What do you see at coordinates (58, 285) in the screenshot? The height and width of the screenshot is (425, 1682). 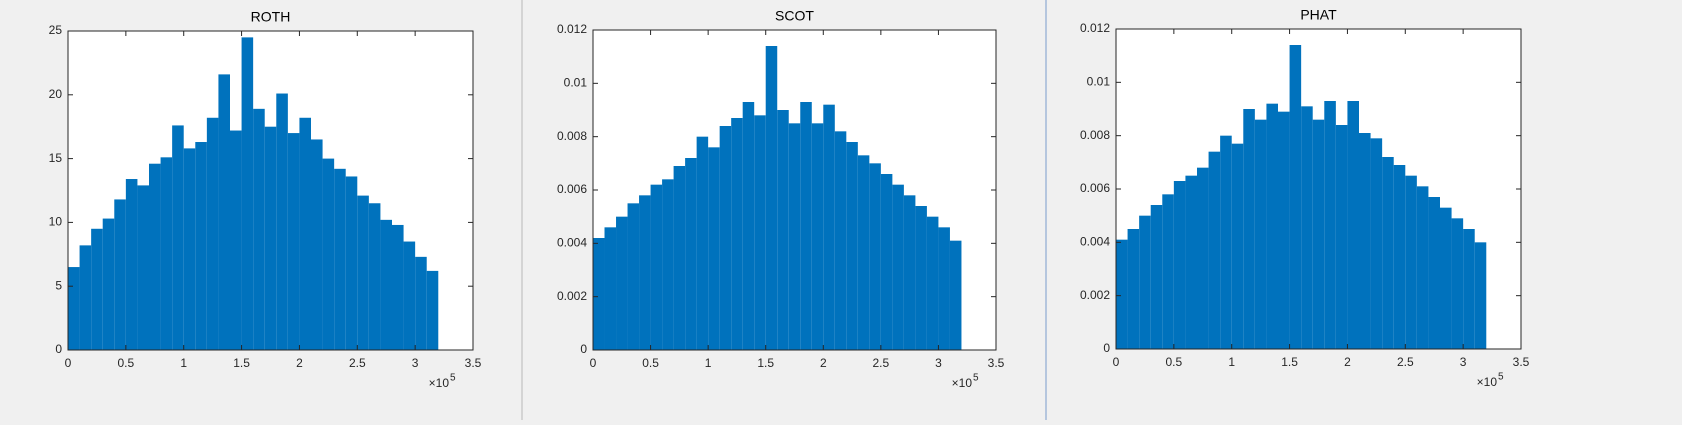 I see `y-tick-label: 5` at bounding box center [58, 285].